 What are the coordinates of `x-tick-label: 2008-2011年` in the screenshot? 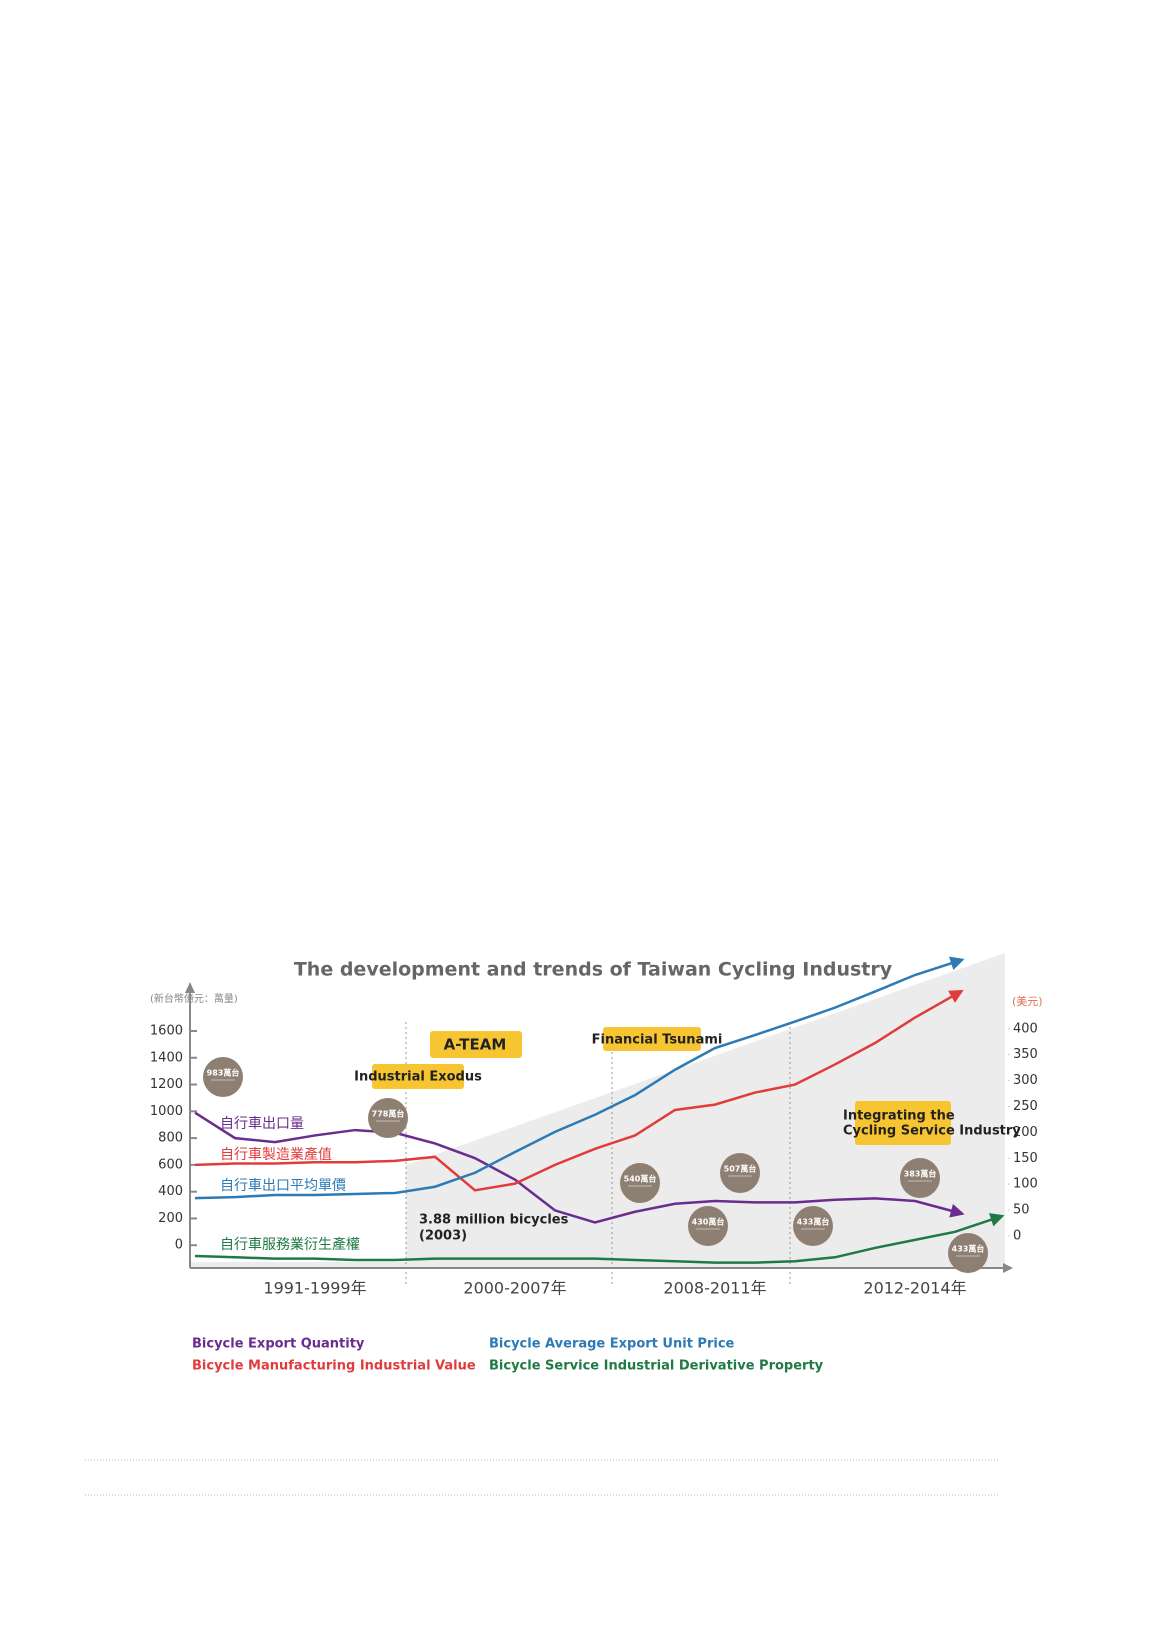 It's located at (714, 1288).